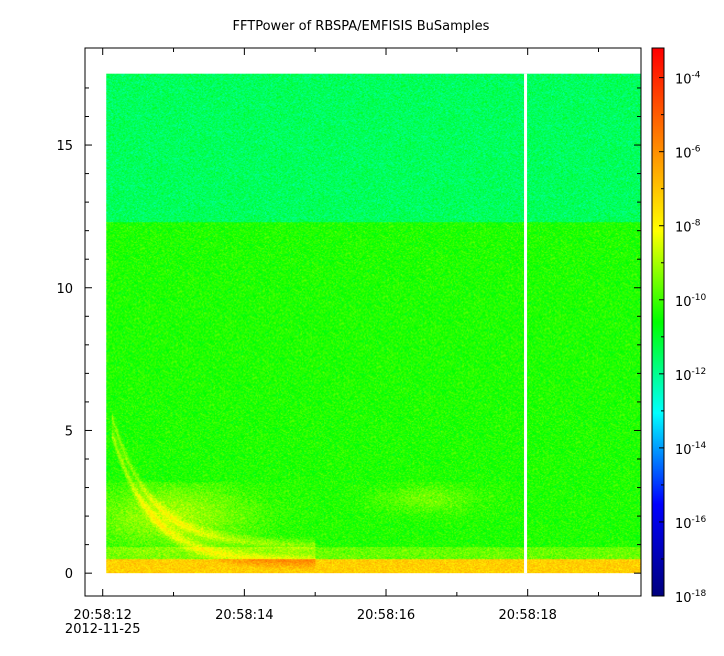 Image resolution: width=724 pixels, height=656 pixels. I want to click on y-tick-label: 5, so click(69, 431).